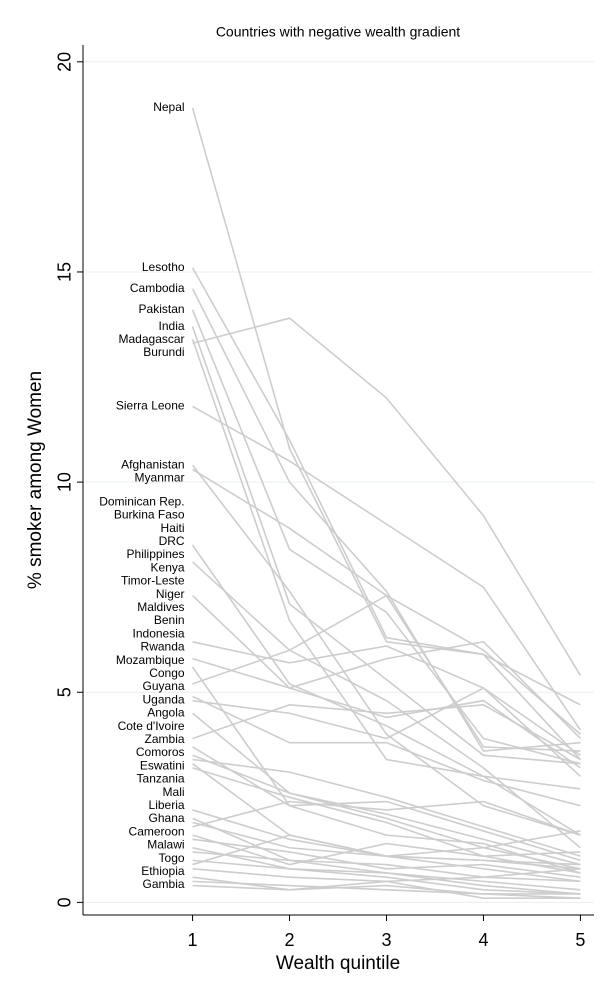 Image resolution: width=616 pixels, height=1000 pixels. What do you see at coordinates (151, 726) in the screenshot?
I see `series-label: Cote d'Ivoire` at bounding box center [151, 726].